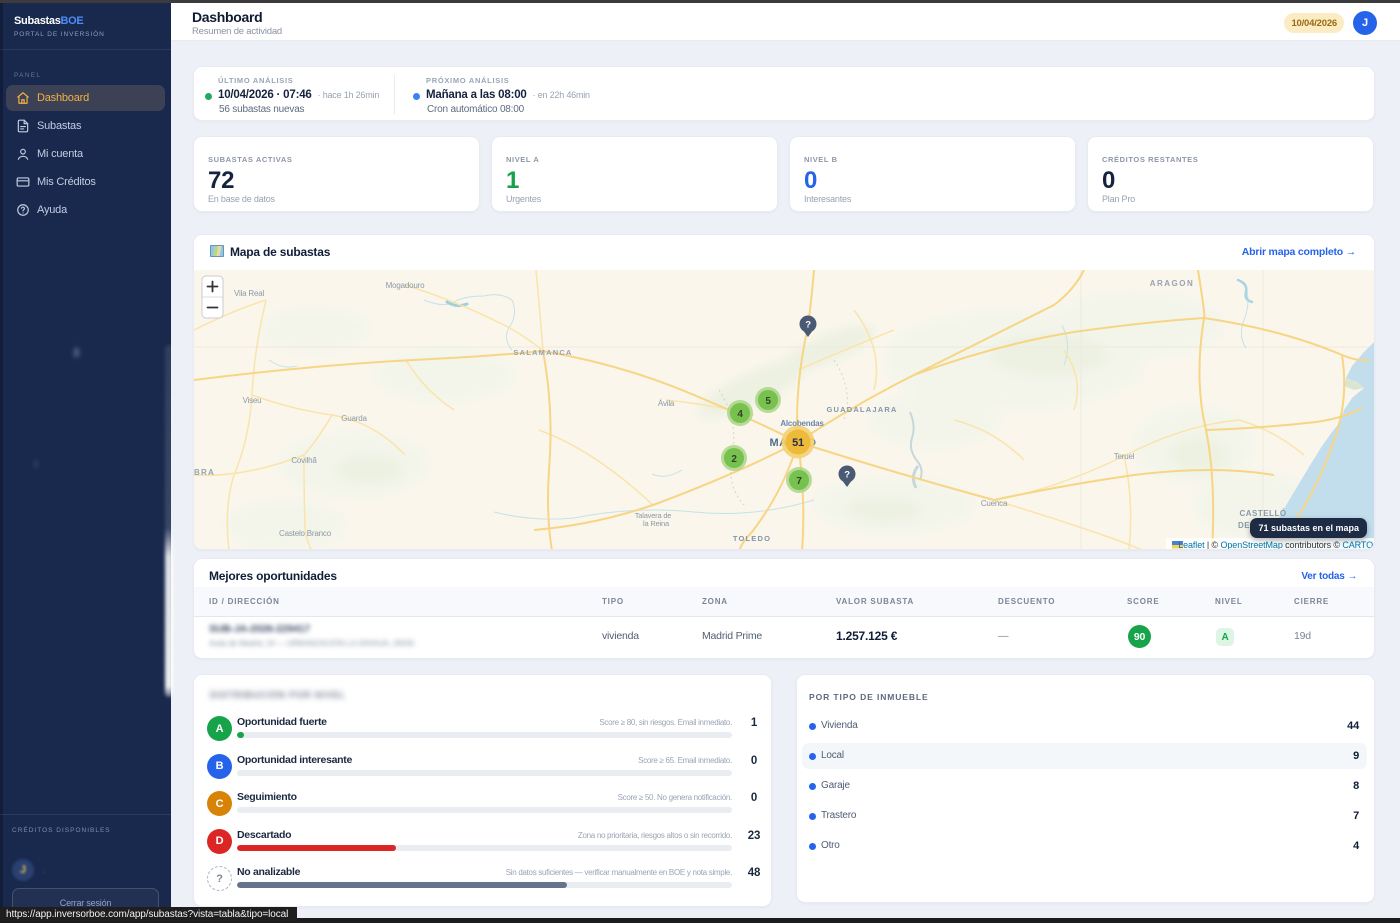  Describe the element at coordinates (405, 285) in the screenshot. I see `svg-text: Mogadouro` at that location.